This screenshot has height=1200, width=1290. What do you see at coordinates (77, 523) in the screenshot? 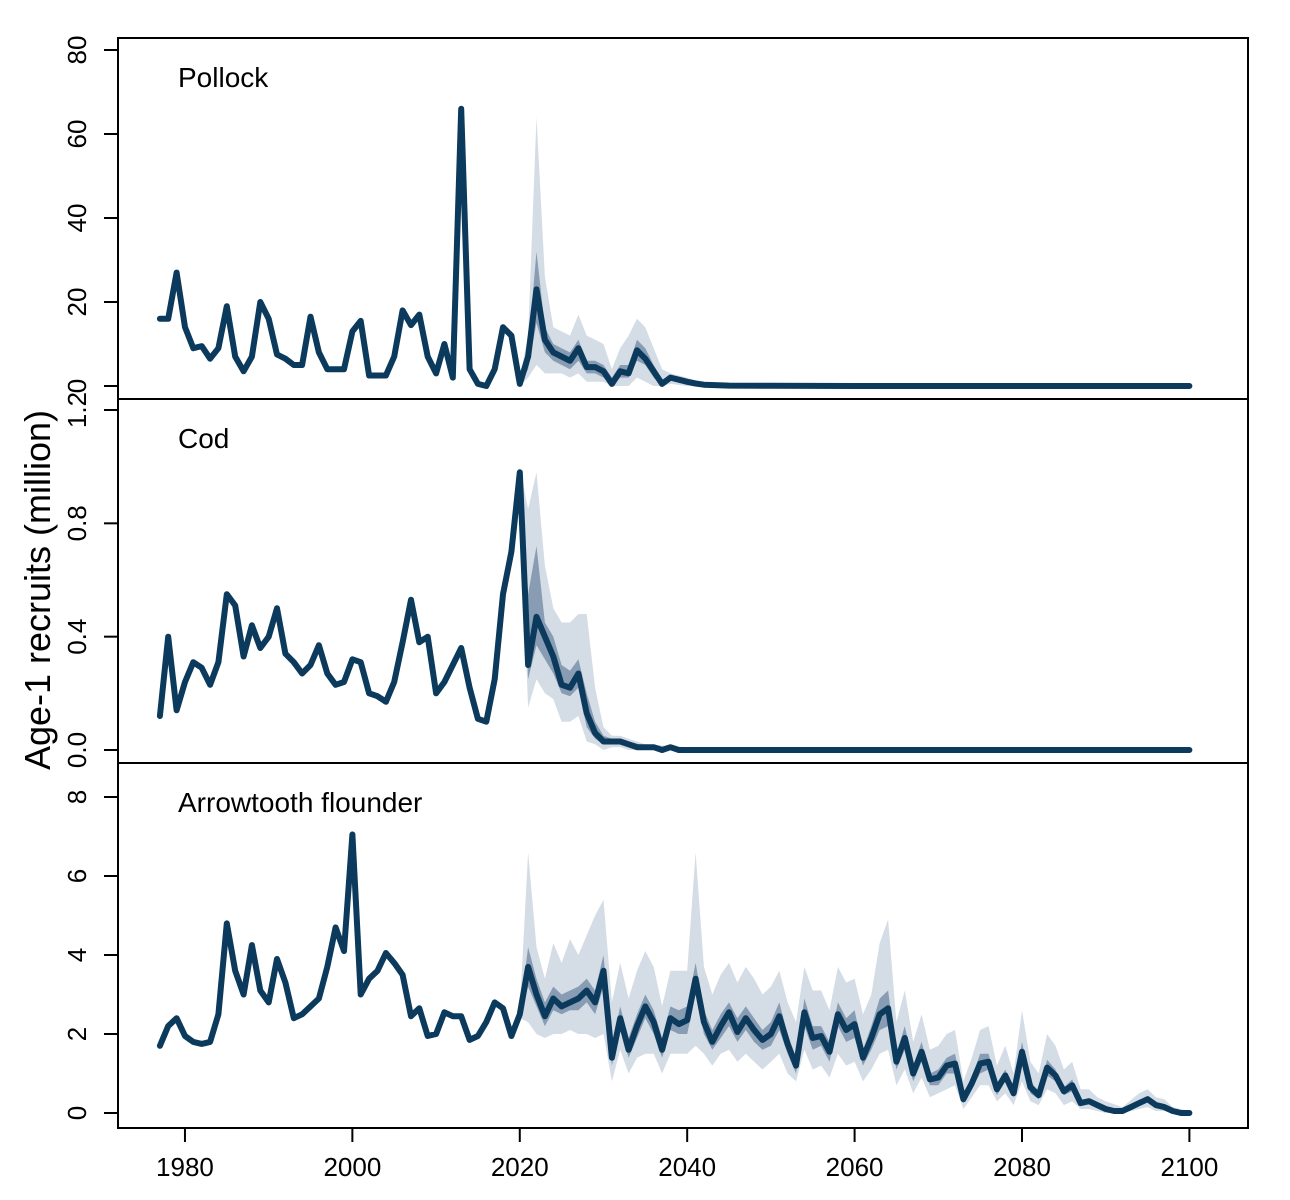
I see `y-tick-label: 0.8` at bounding box center [77, 523].